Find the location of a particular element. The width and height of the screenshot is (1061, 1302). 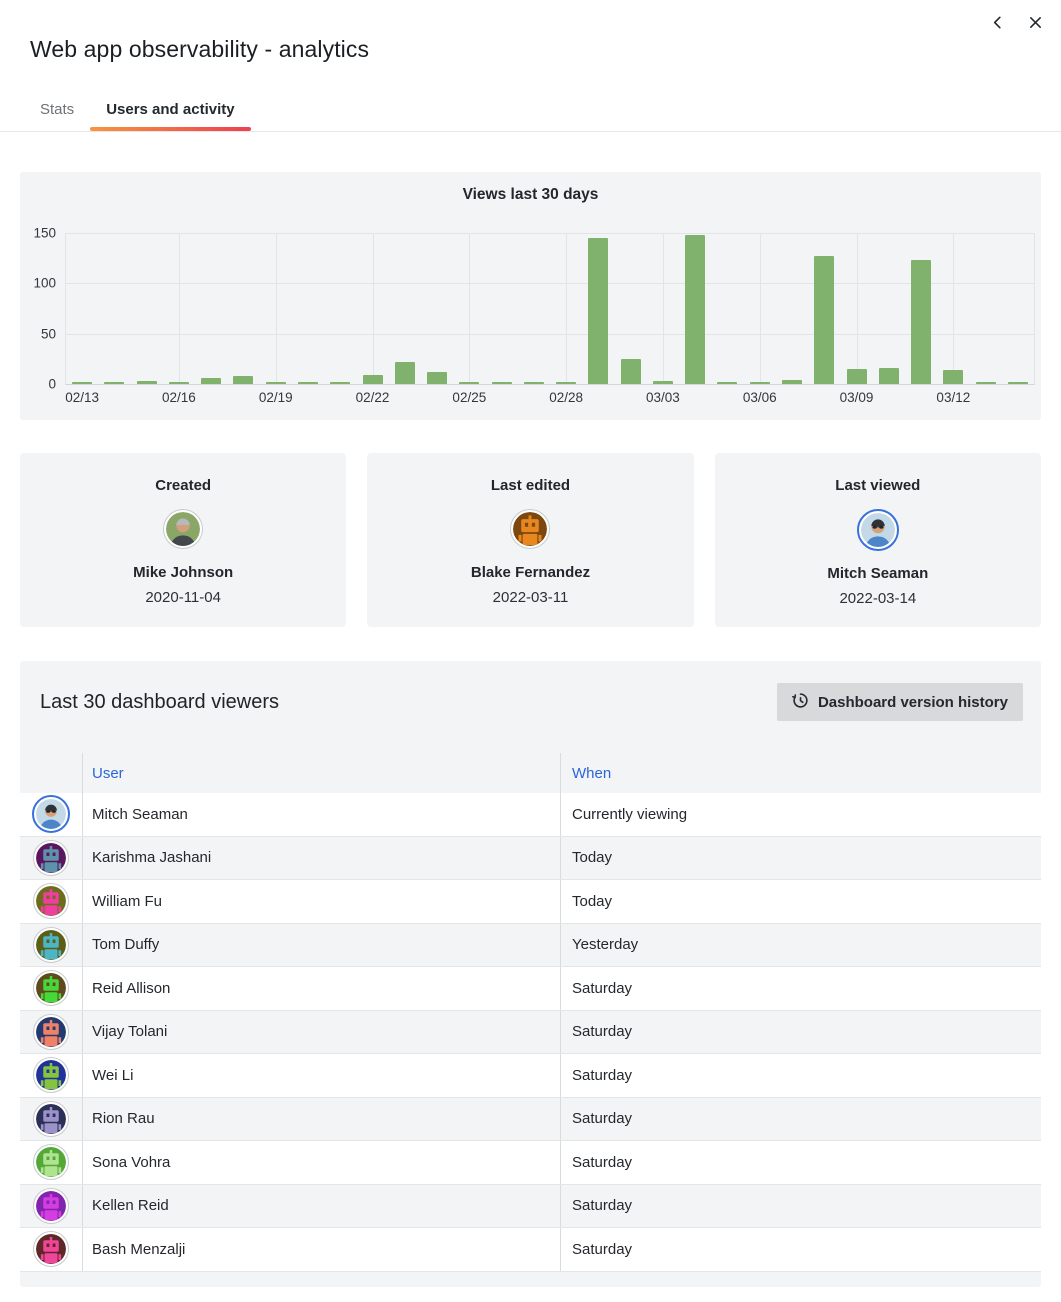

tab-stats: Stats is located at coordinates (57, 111).